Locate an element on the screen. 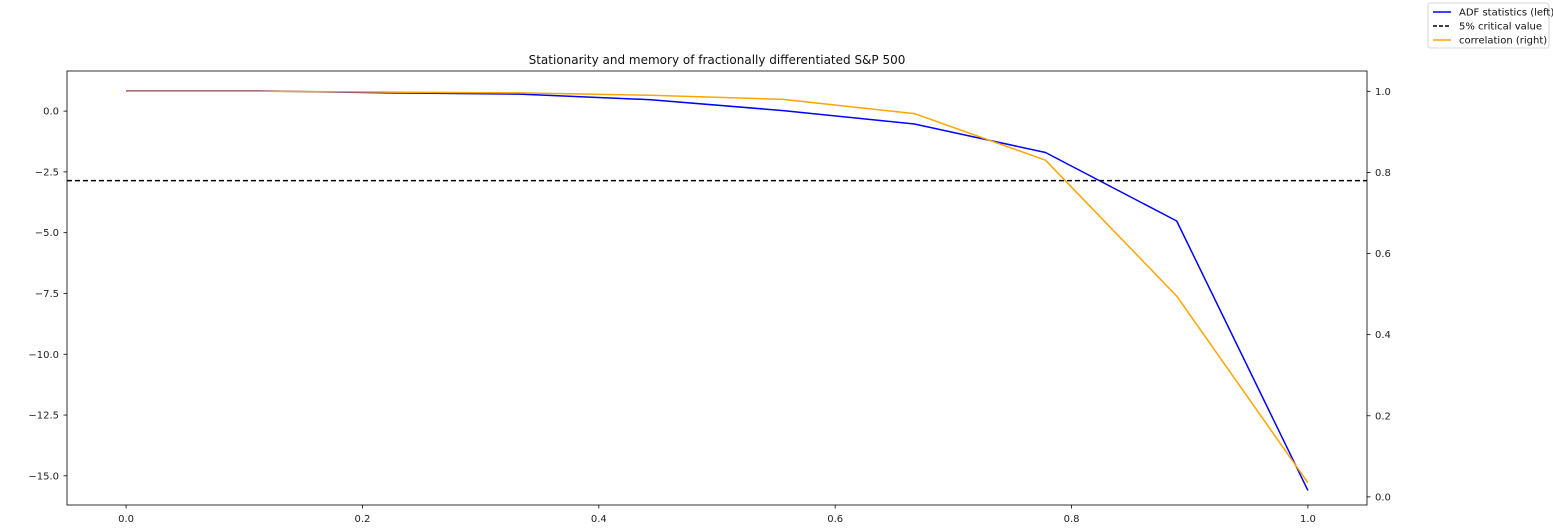 The height and width of the screenshot is (529, 1553). x-tick-label: 0.6 is located at coordinates (835, 519).